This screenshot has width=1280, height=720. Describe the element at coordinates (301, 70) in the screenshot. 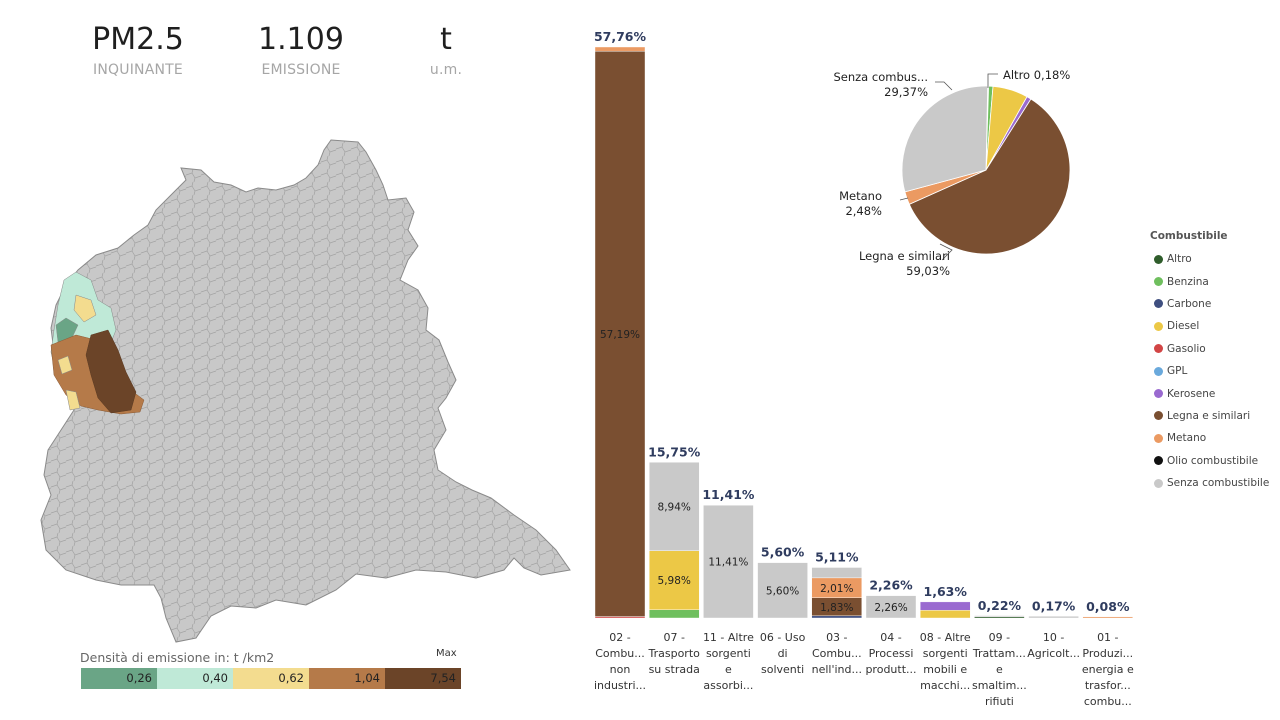

I see `kpi-emission-label: EMISSIONE` at that location.